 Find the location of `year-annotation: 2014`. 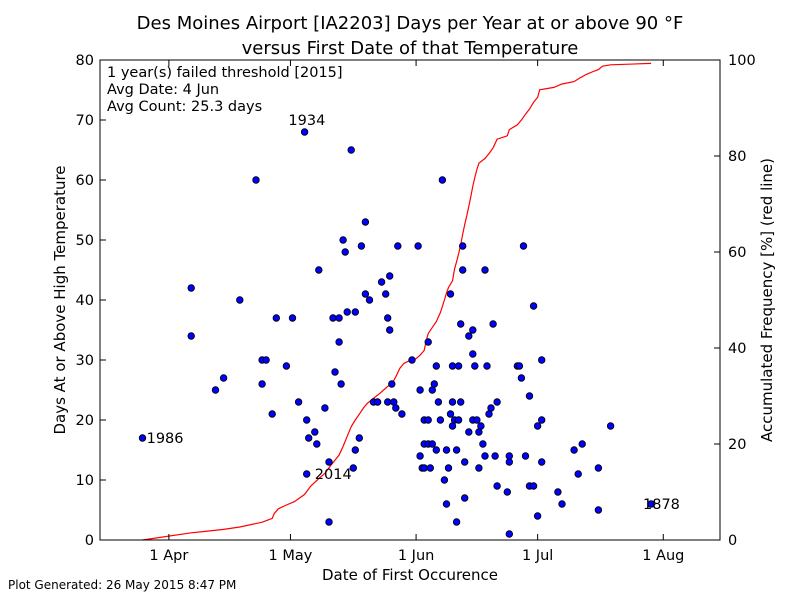

year-annotation: 2014 is located at coordinates (333, 475).